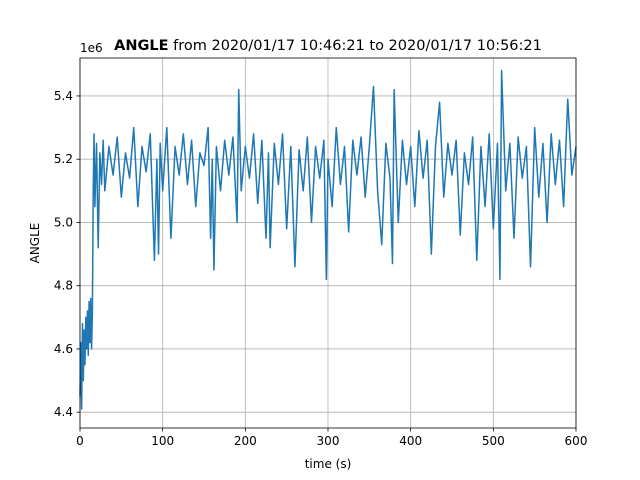  I want to click on y-tick-label: 5.4, so click(63, 96).